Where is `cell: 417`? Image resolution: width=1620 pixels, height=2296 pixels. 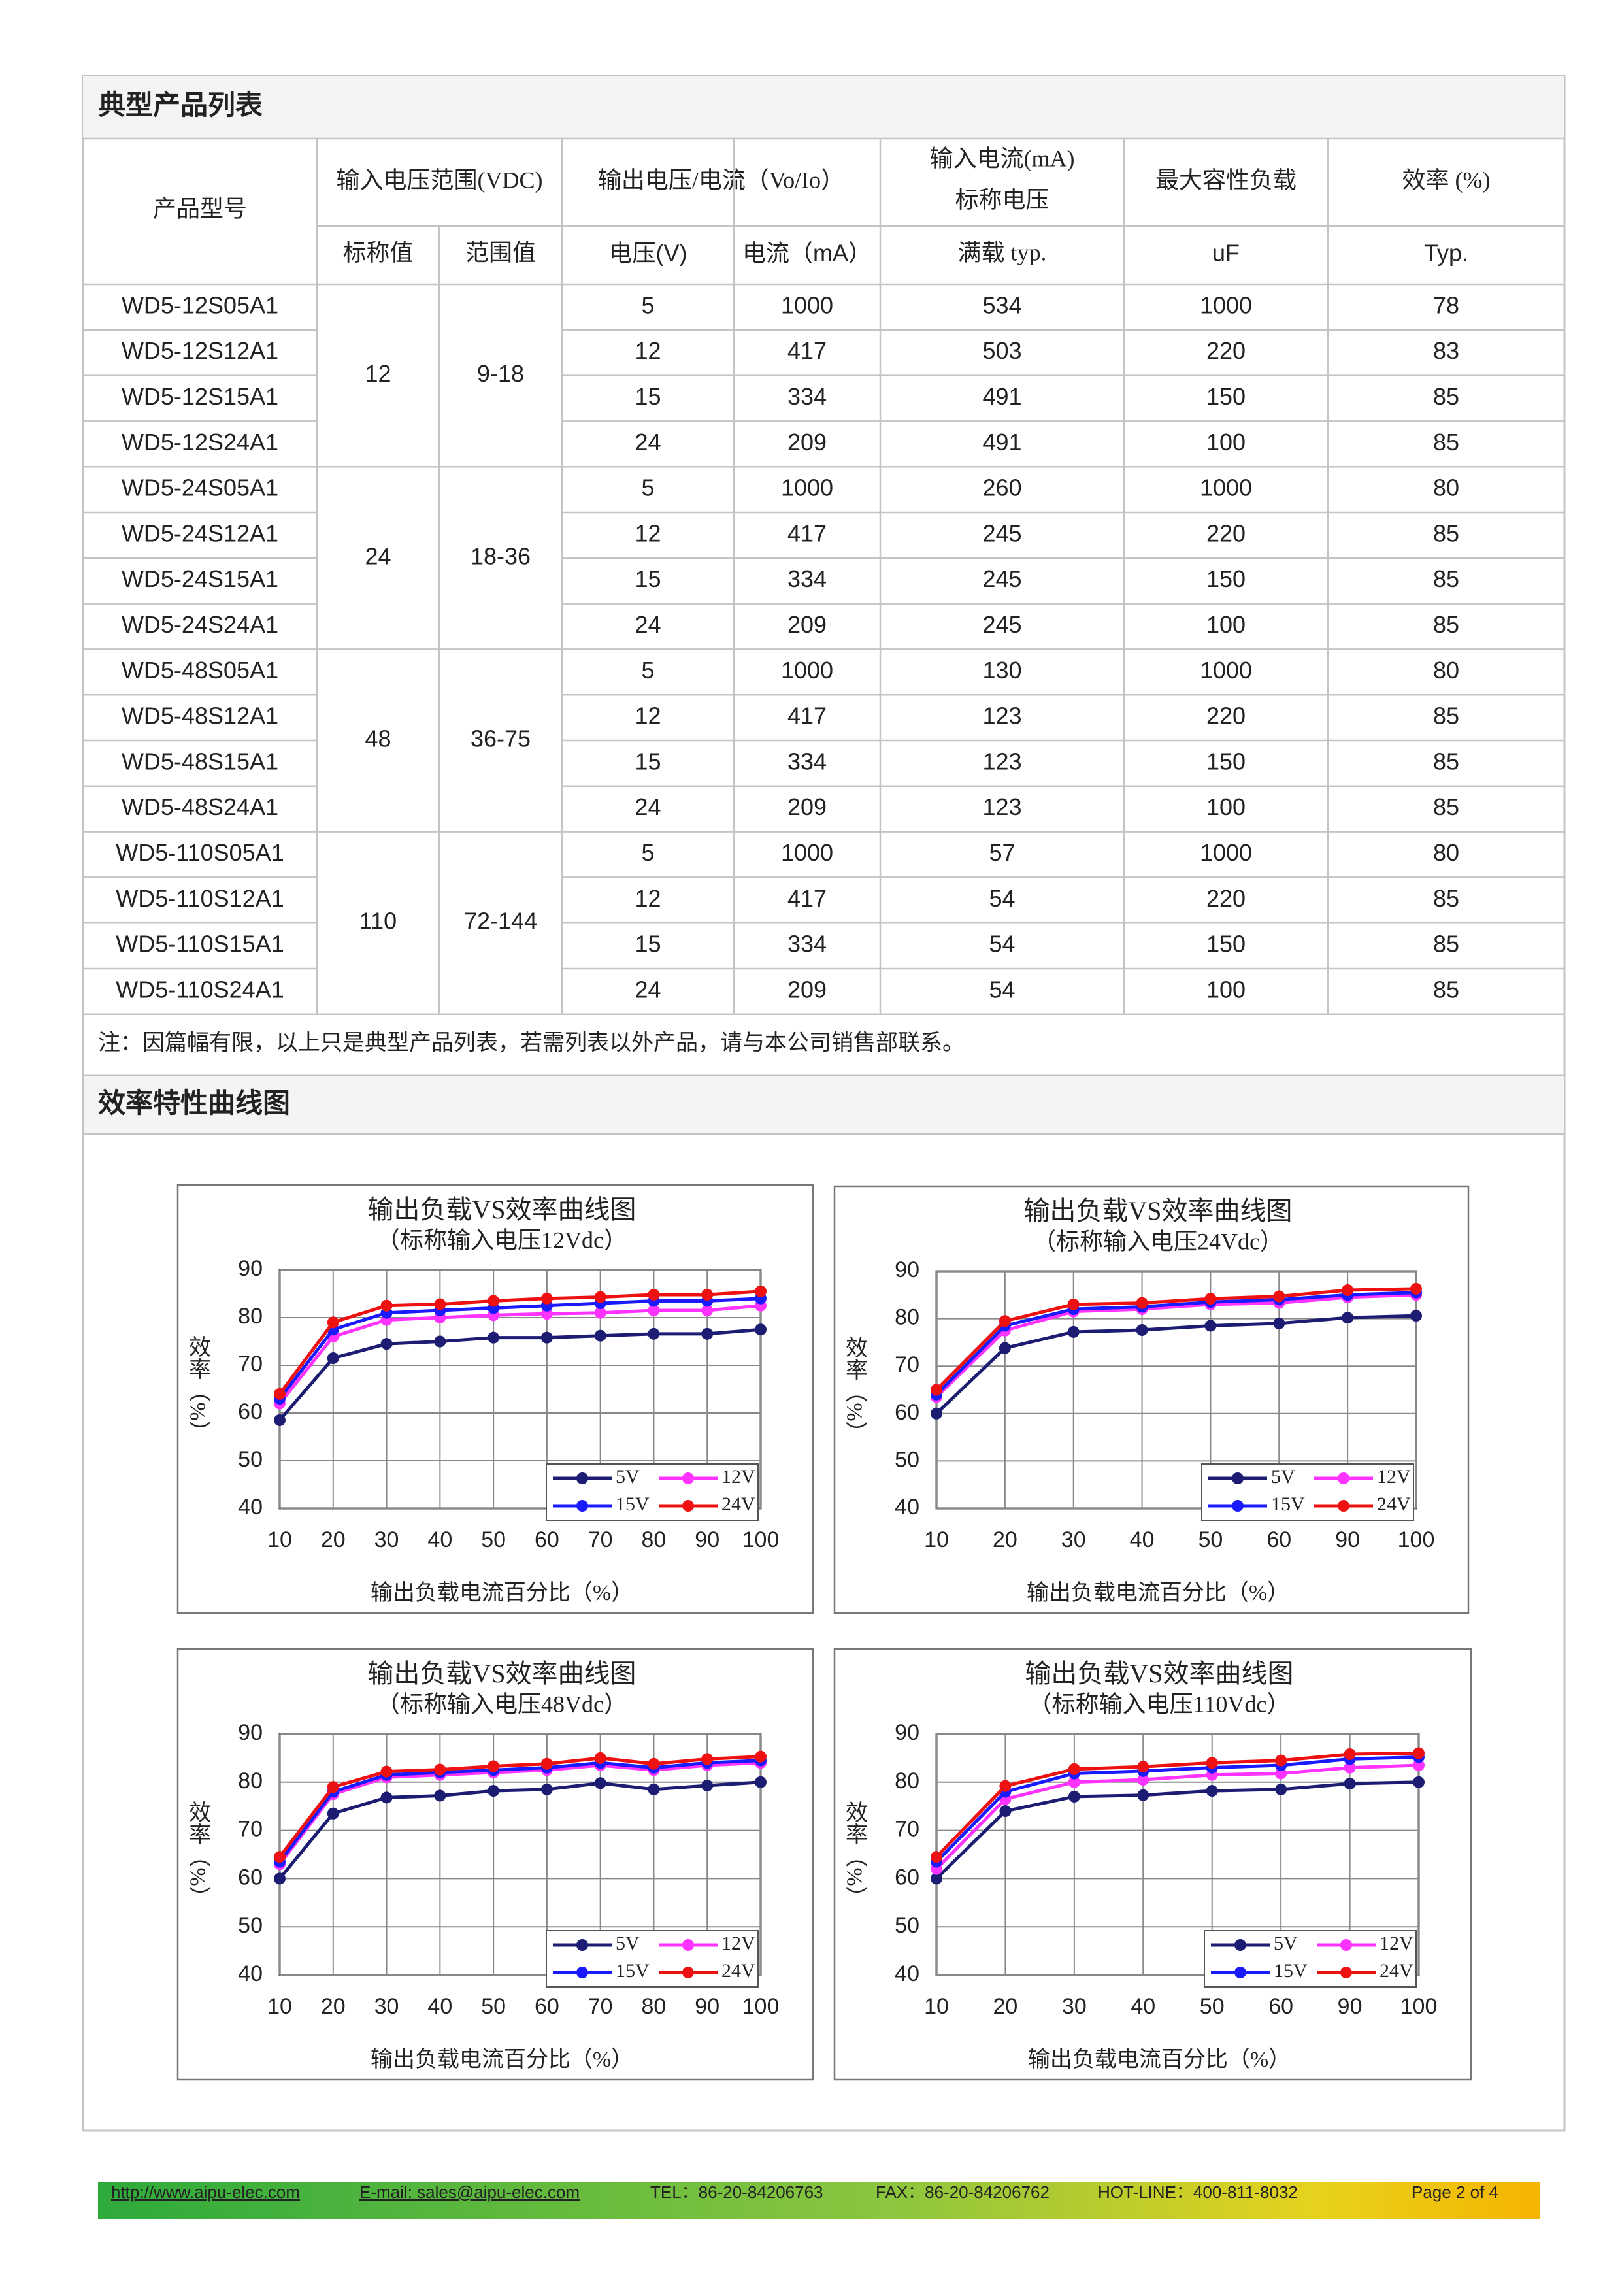 cell: 417 is located at coordinates (807, 716).